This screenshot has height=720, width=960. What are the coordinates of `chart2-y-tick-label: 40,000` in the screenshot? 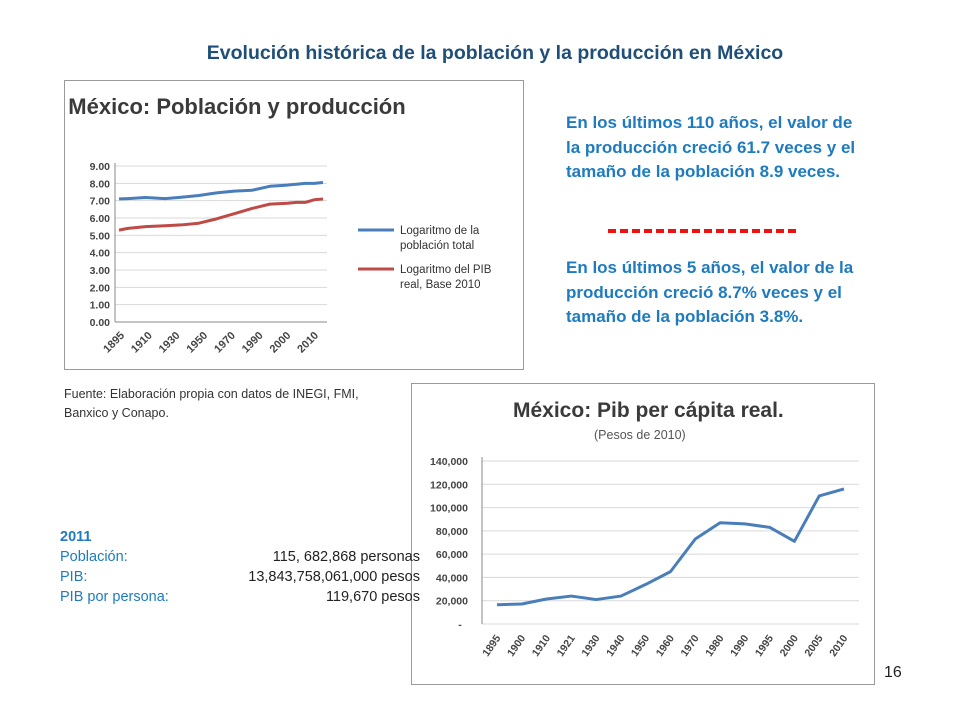 It's located at (452, 578).